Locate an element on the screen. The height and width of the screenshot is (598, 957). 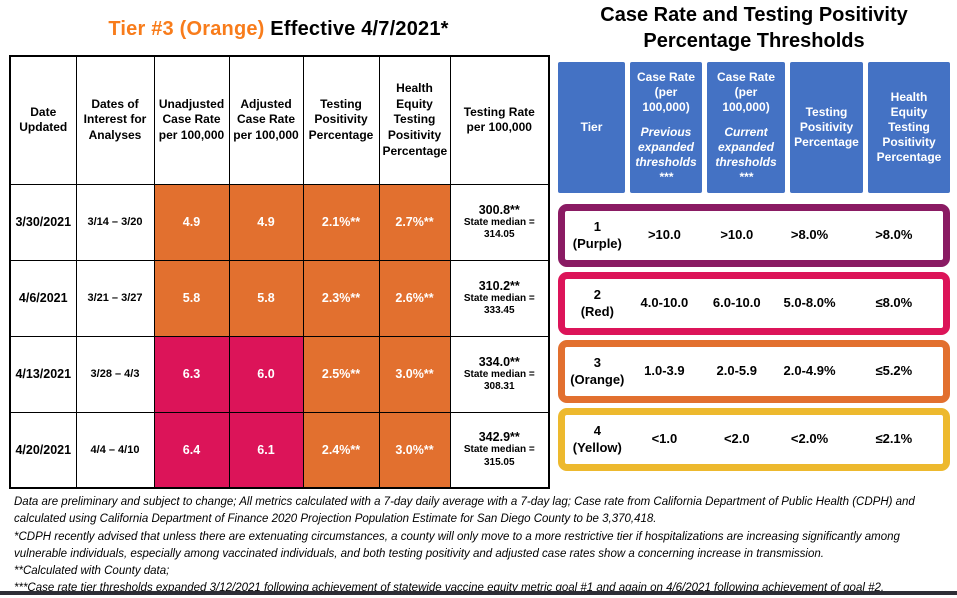
bottom-divider-bar is located at coordinates (478, 593).